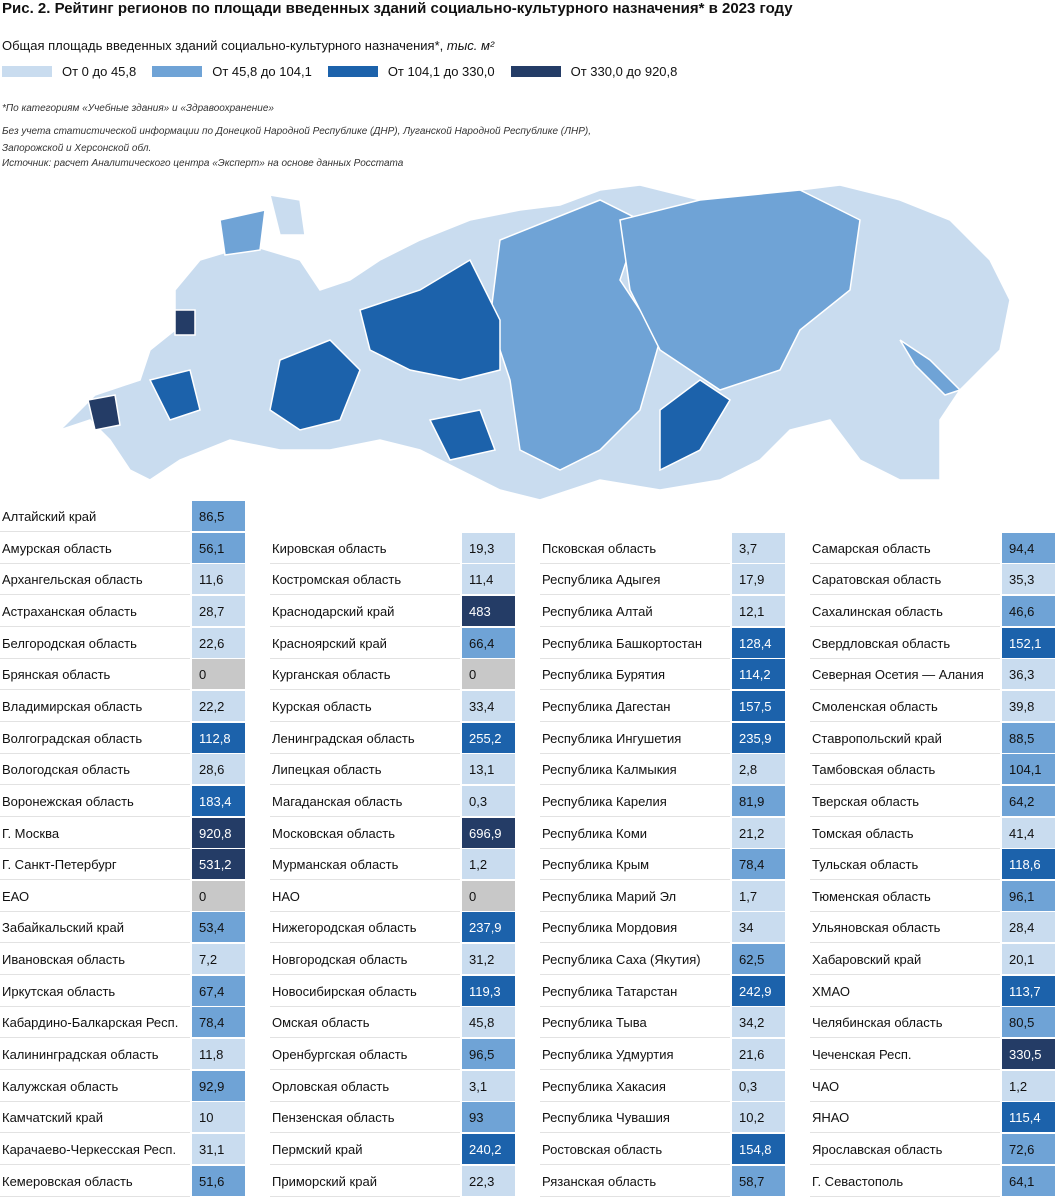  What do you see at coordinates (95, 770) in the screenshot?
I see `region-name: Вологодская область` at bounding box center [95, 770].